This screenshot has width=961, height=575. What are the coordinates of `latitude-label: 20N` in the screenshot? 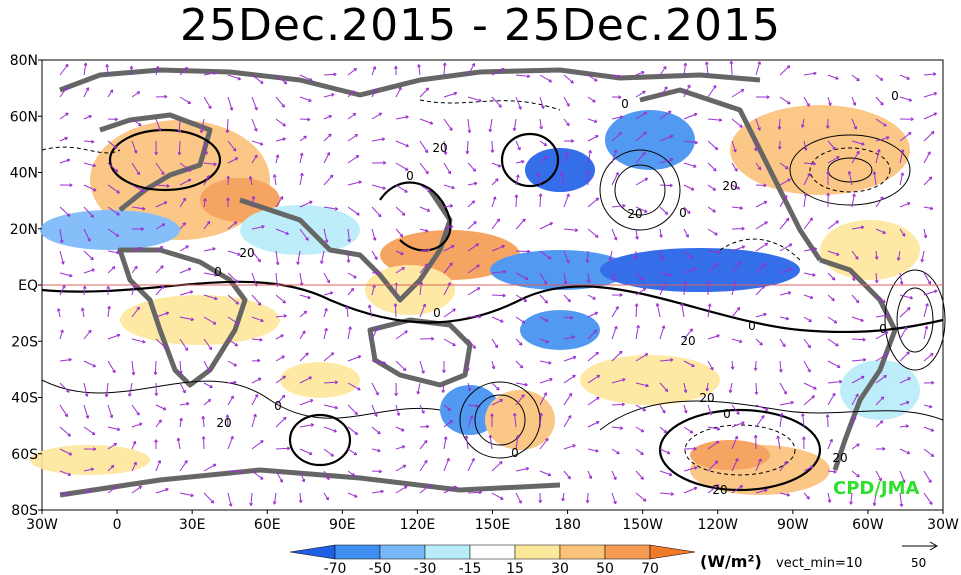 It's located at (24, 230).